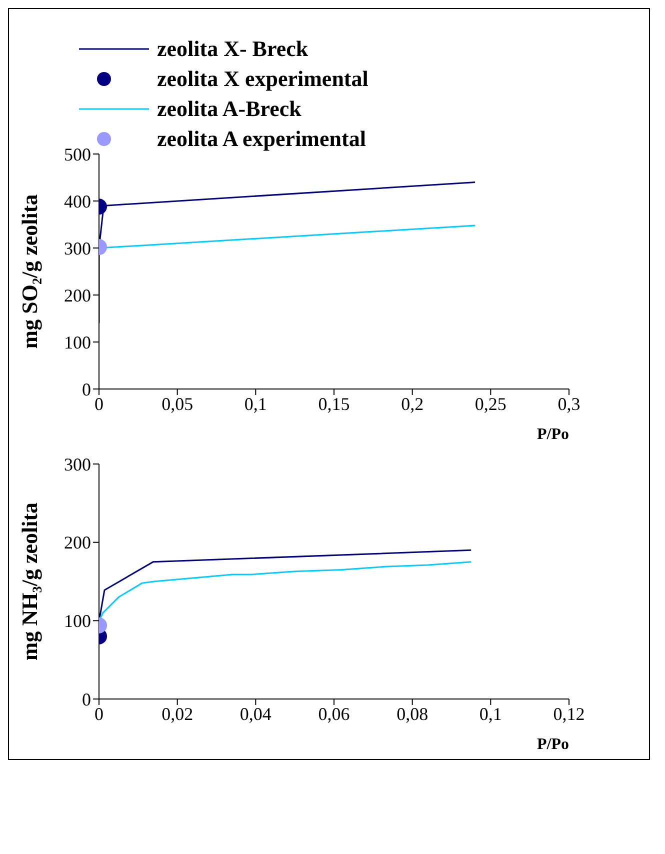 This screenshot has width=665, height=854. I want to click on x-tick-label: 0,05, so click(178, 404).